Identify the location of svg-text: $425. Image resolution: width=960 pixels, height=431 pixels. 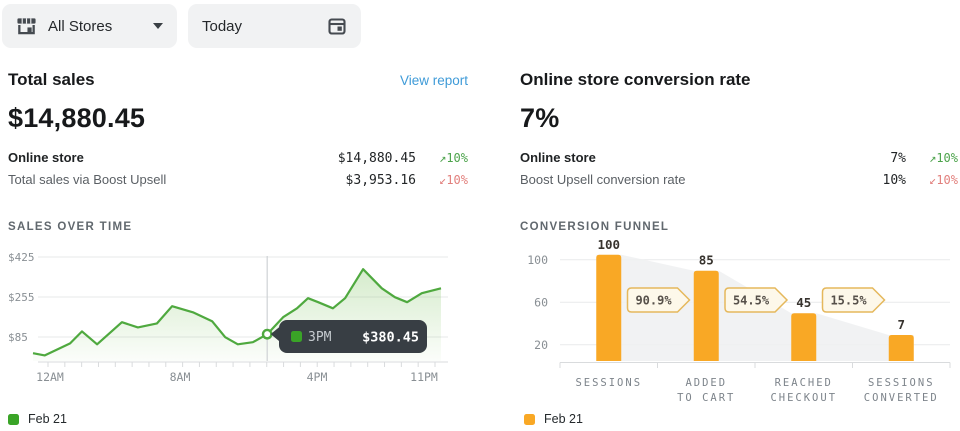
(21, 257).